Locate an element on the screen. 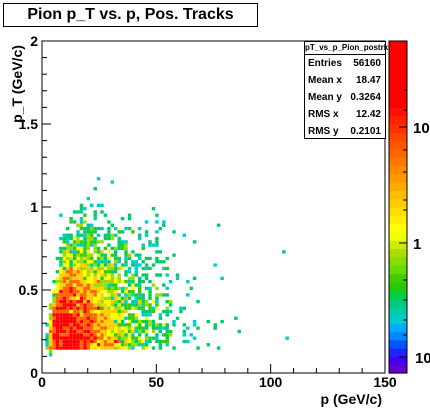 This screenshot has width=430, height=415. y-axis-label: p_T (GeV/c) is located at coordinates (16, 84).